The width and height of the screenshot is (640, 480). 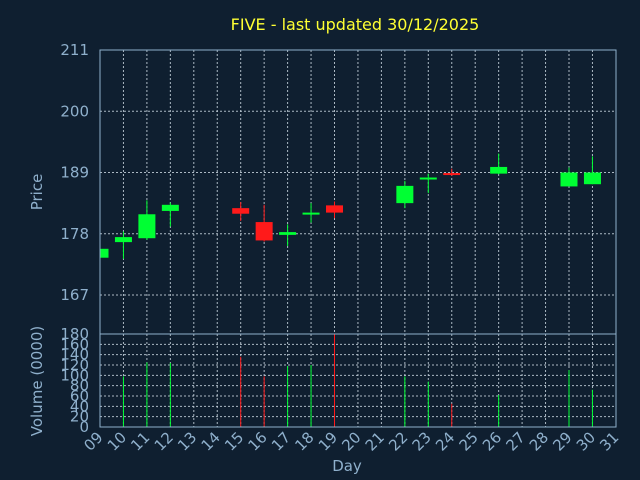 I want to click on day-tick-label: 16, so click(x=257, y=441).